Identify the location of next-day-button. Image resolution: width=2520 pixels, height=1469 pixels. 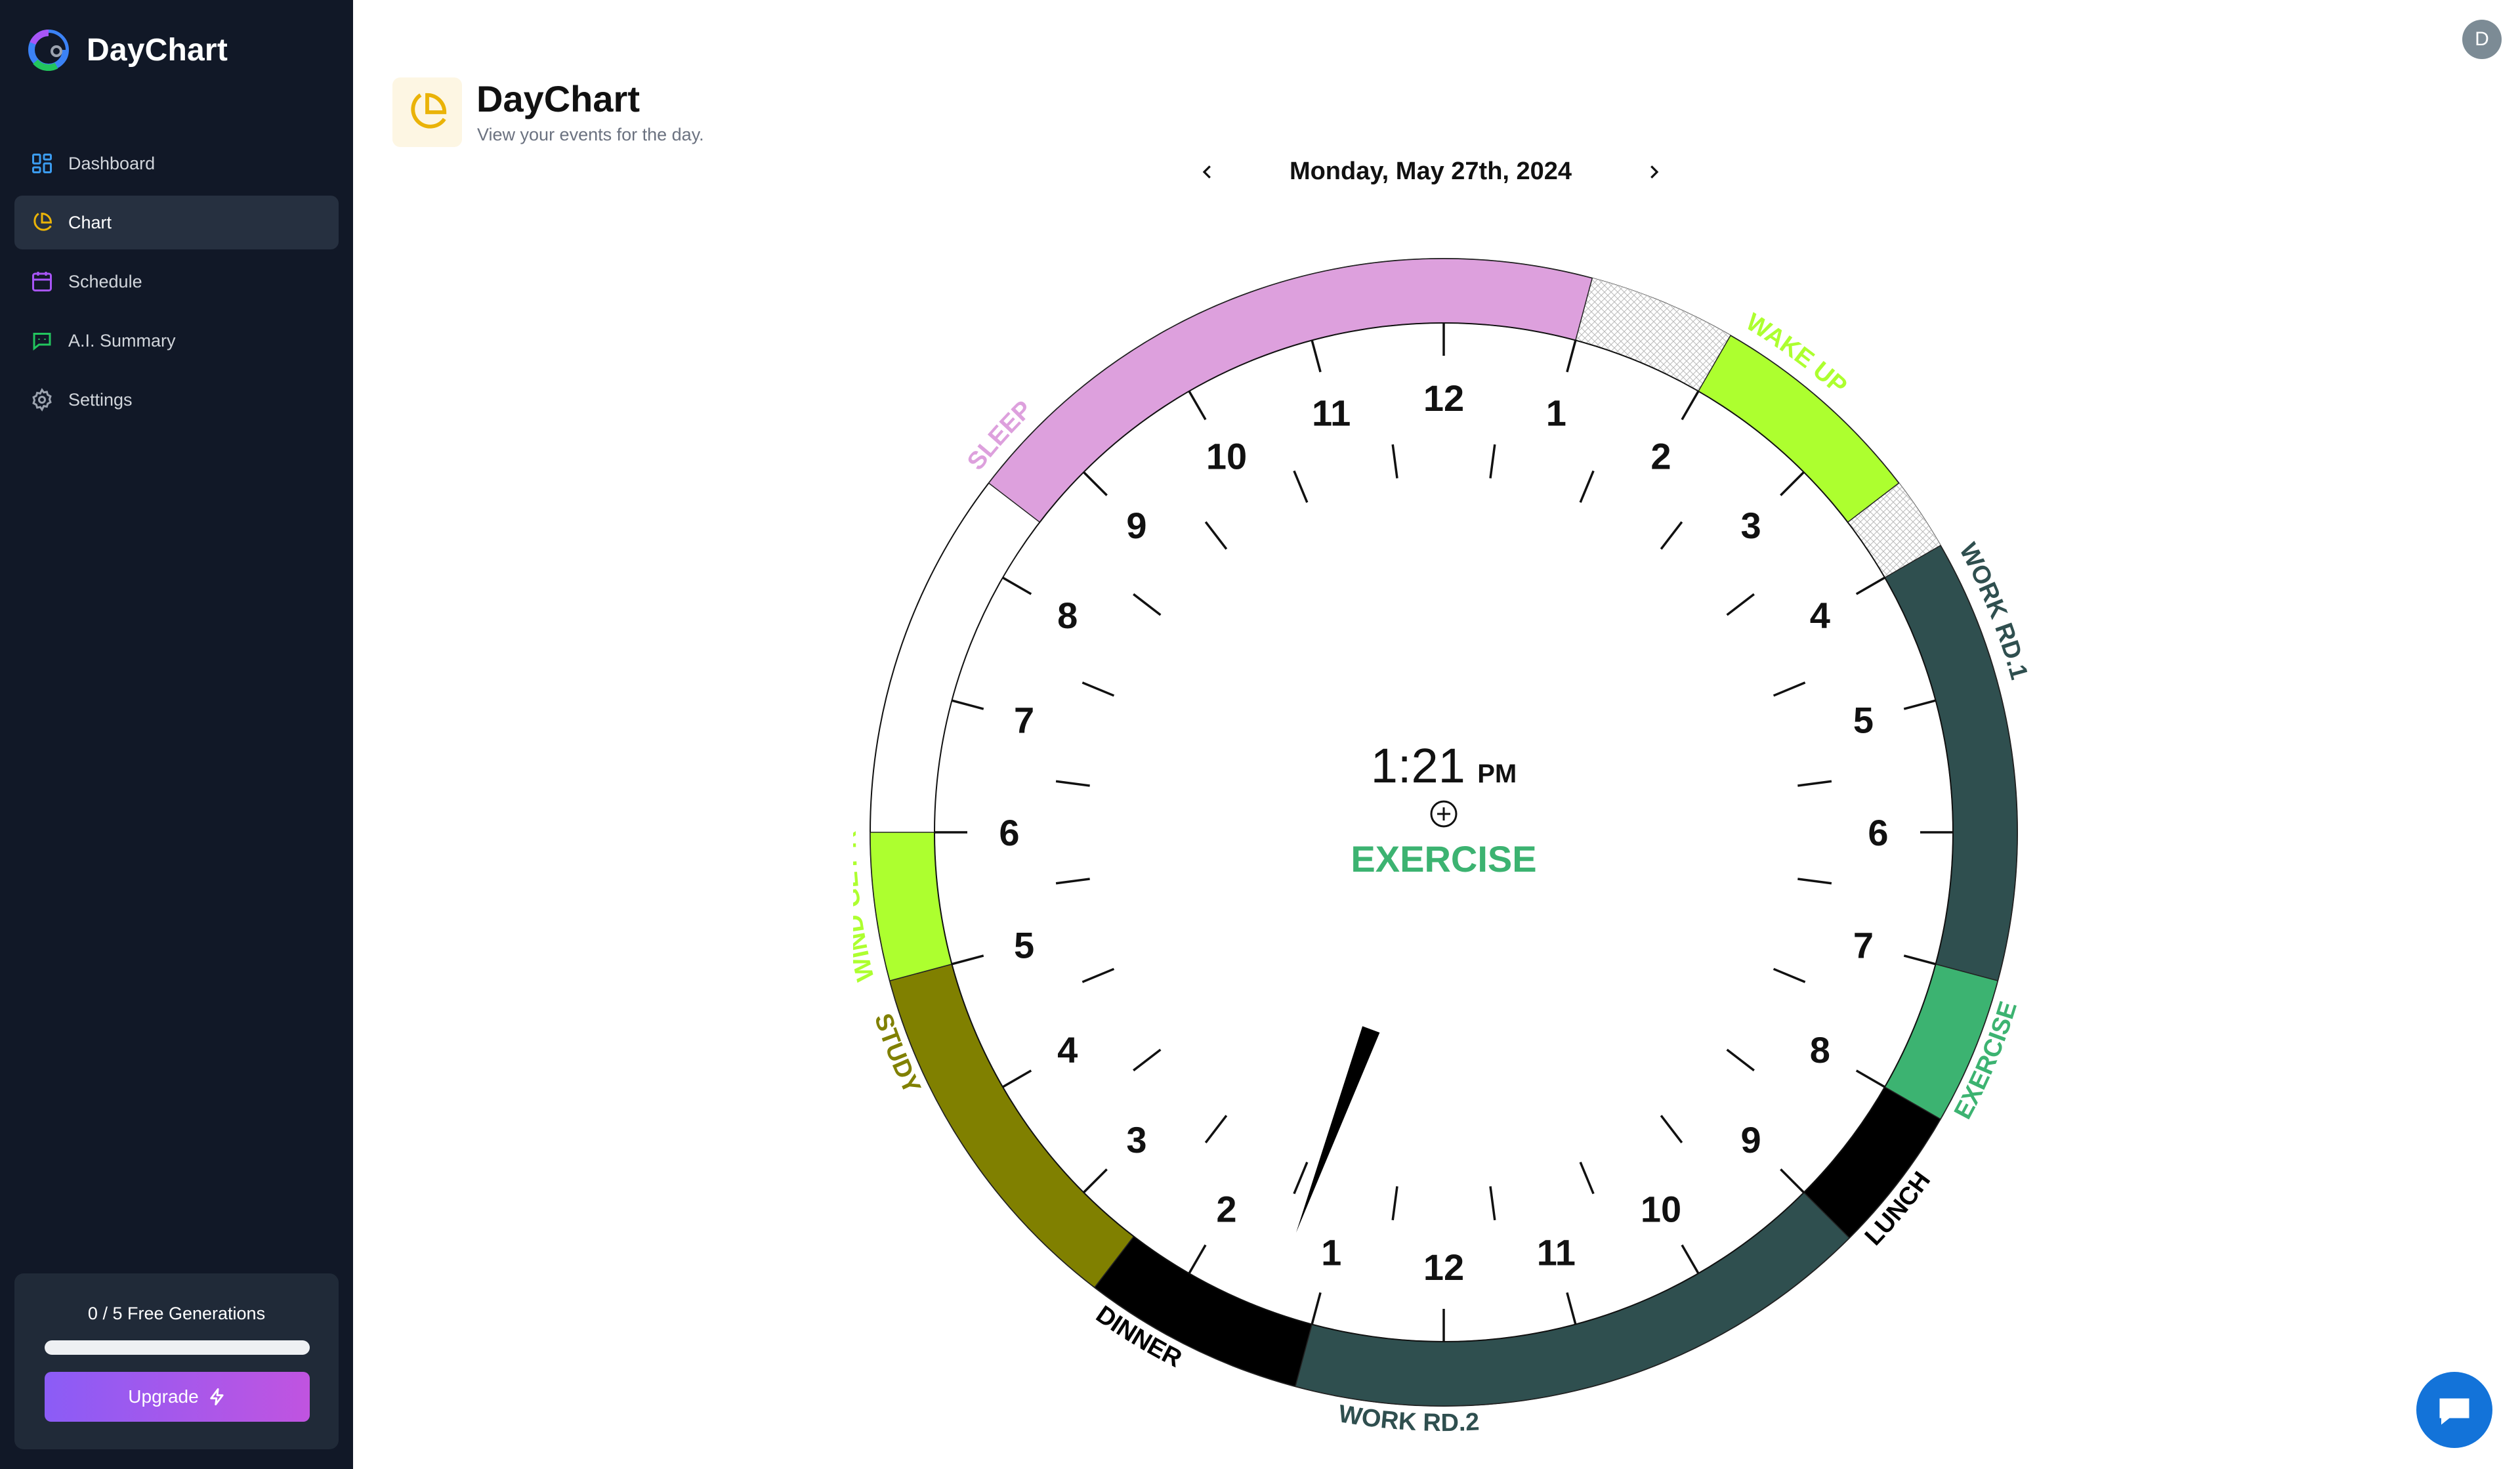
(1654, 172).